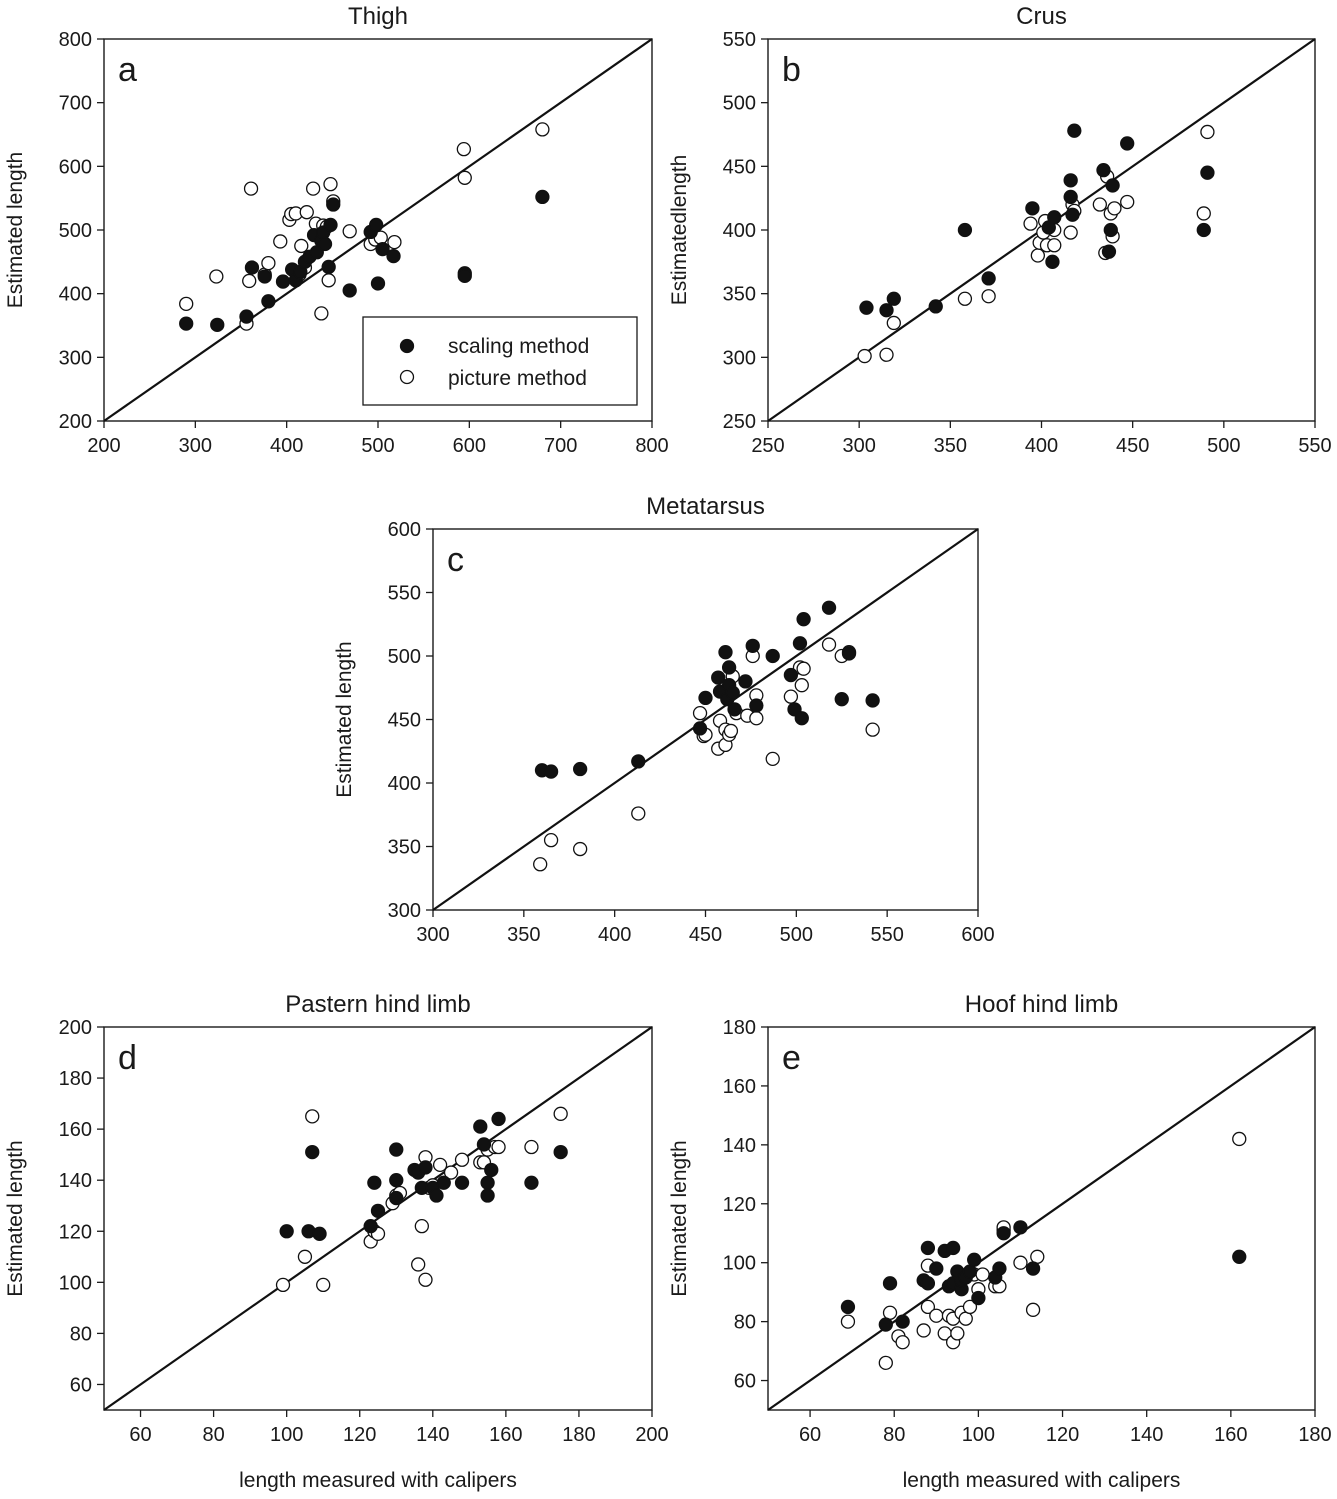 The height and width of the screenshot is (1499, 1337). I want to click on y-tick-label: 500, so click(739, 104).